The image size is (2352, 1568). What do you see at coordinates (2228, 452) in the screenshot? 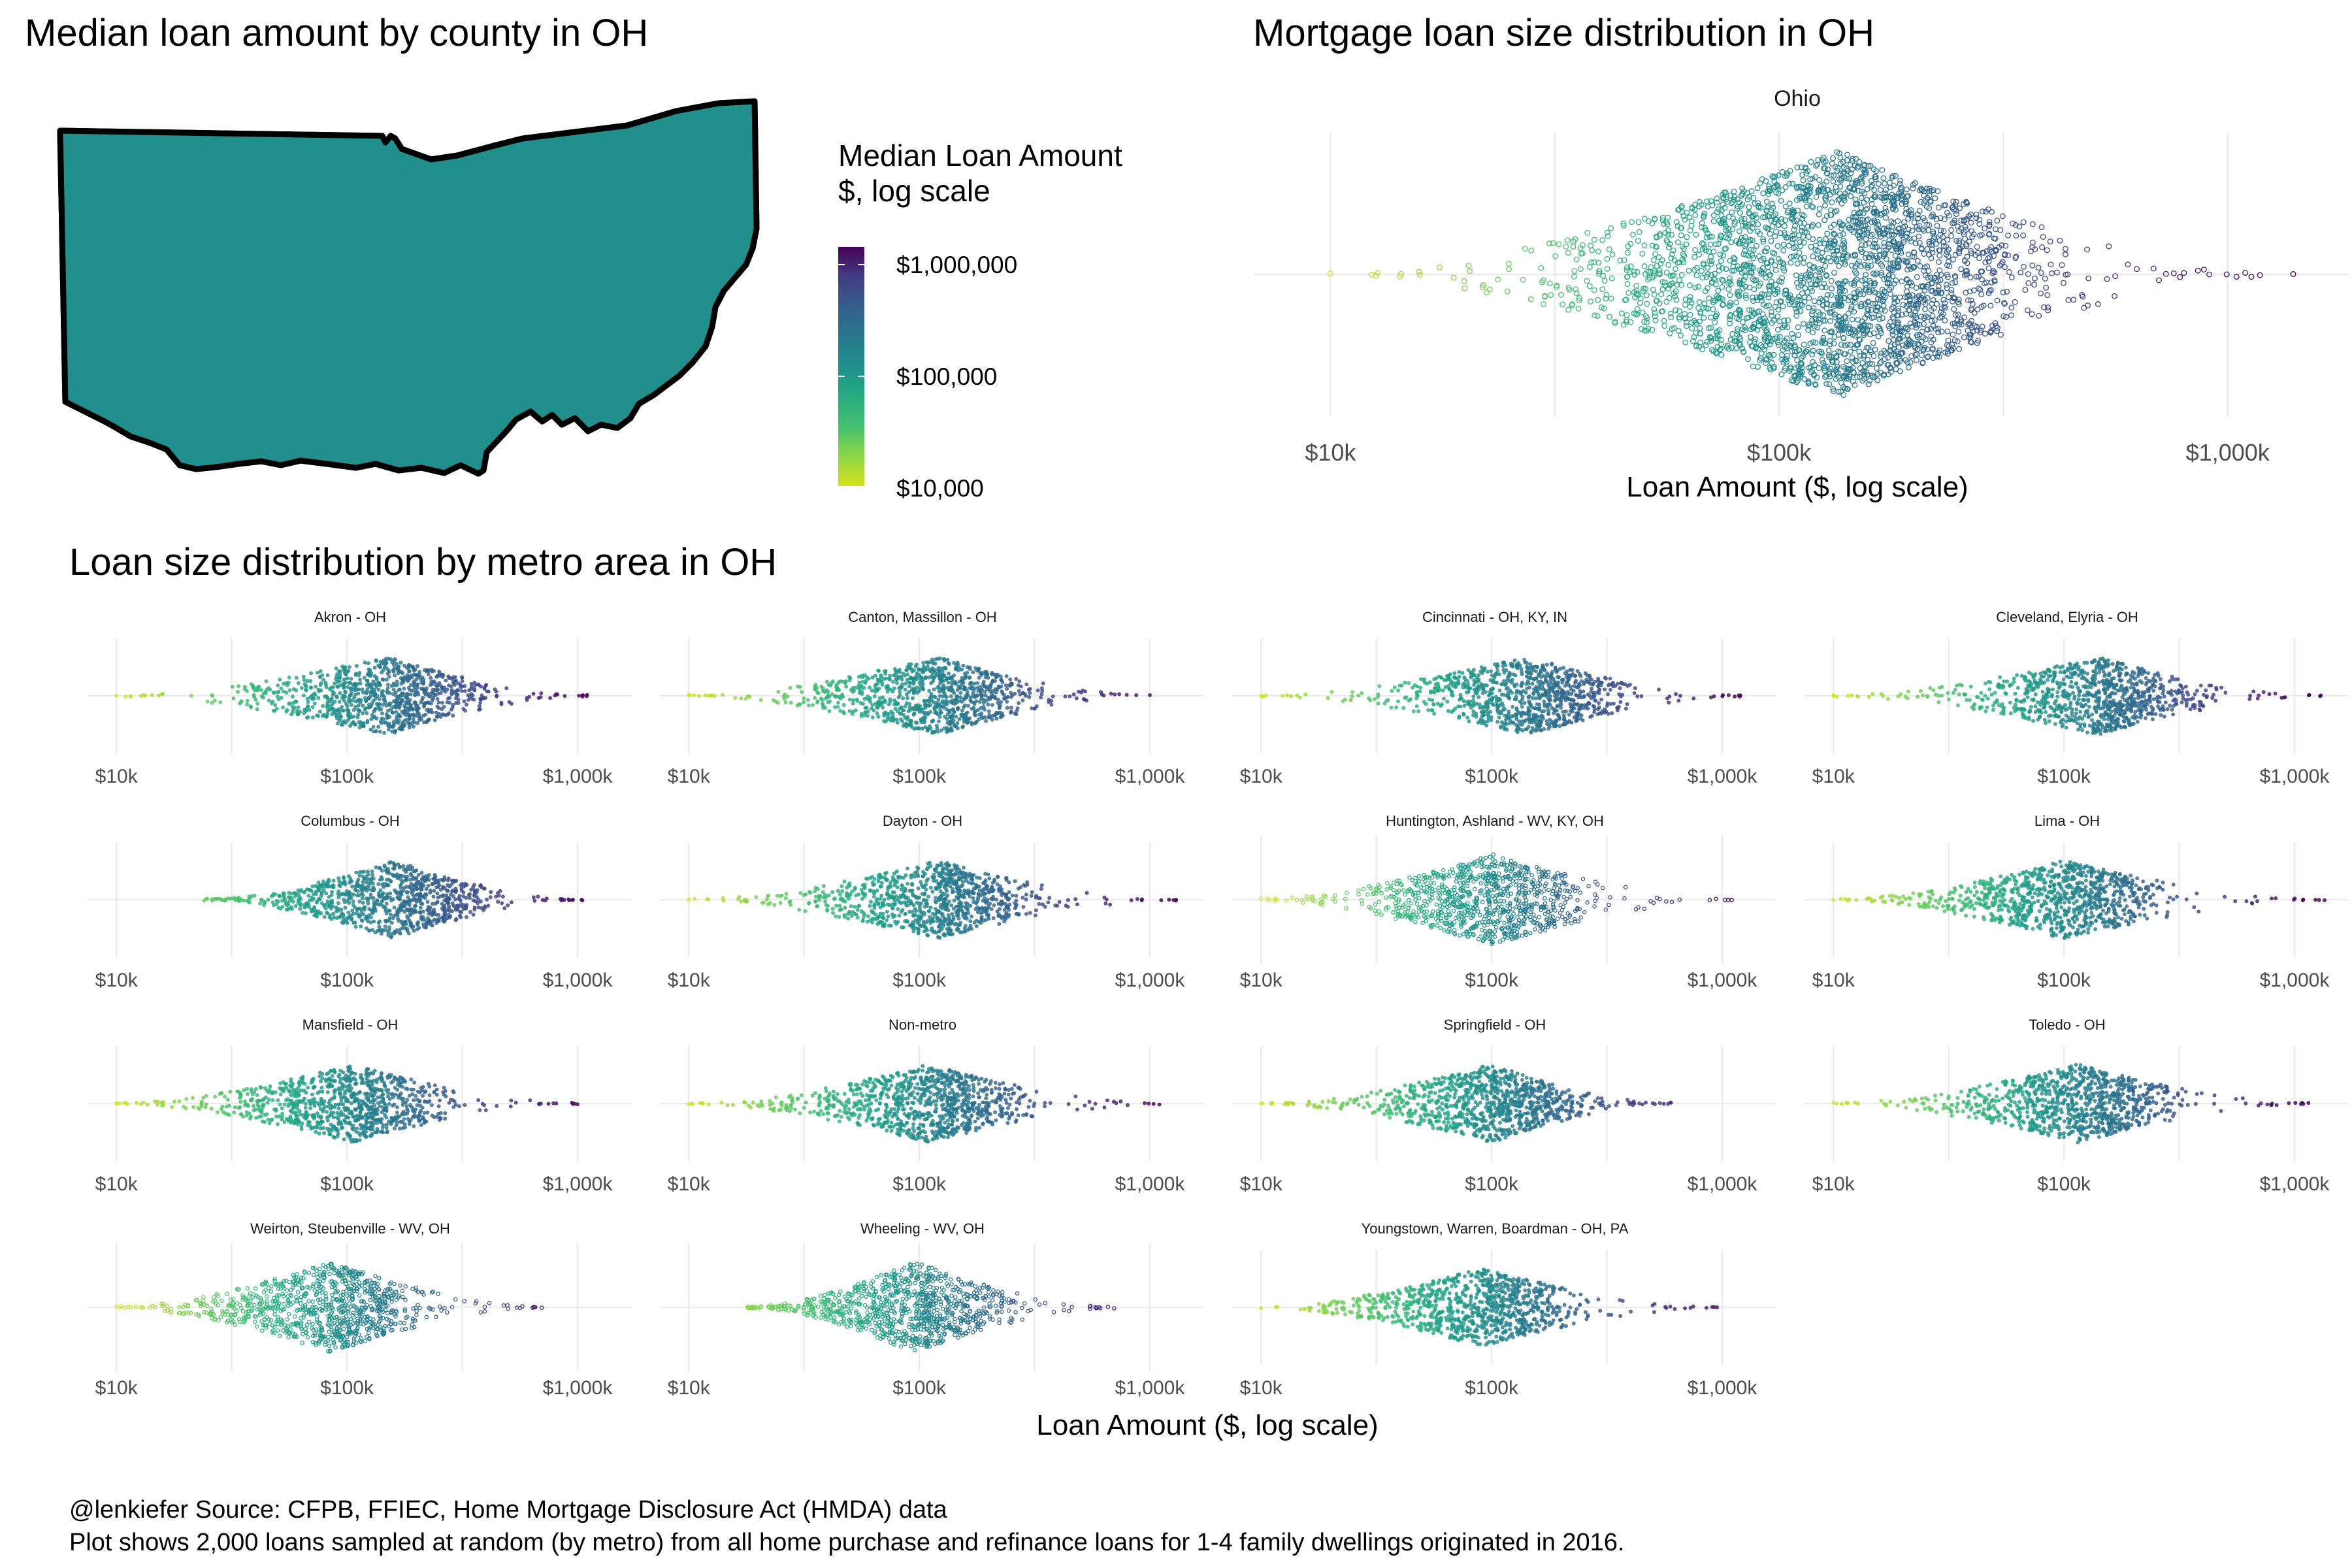
I see `x-tick-label: $1,000k` at bounding box center [2228, 452].